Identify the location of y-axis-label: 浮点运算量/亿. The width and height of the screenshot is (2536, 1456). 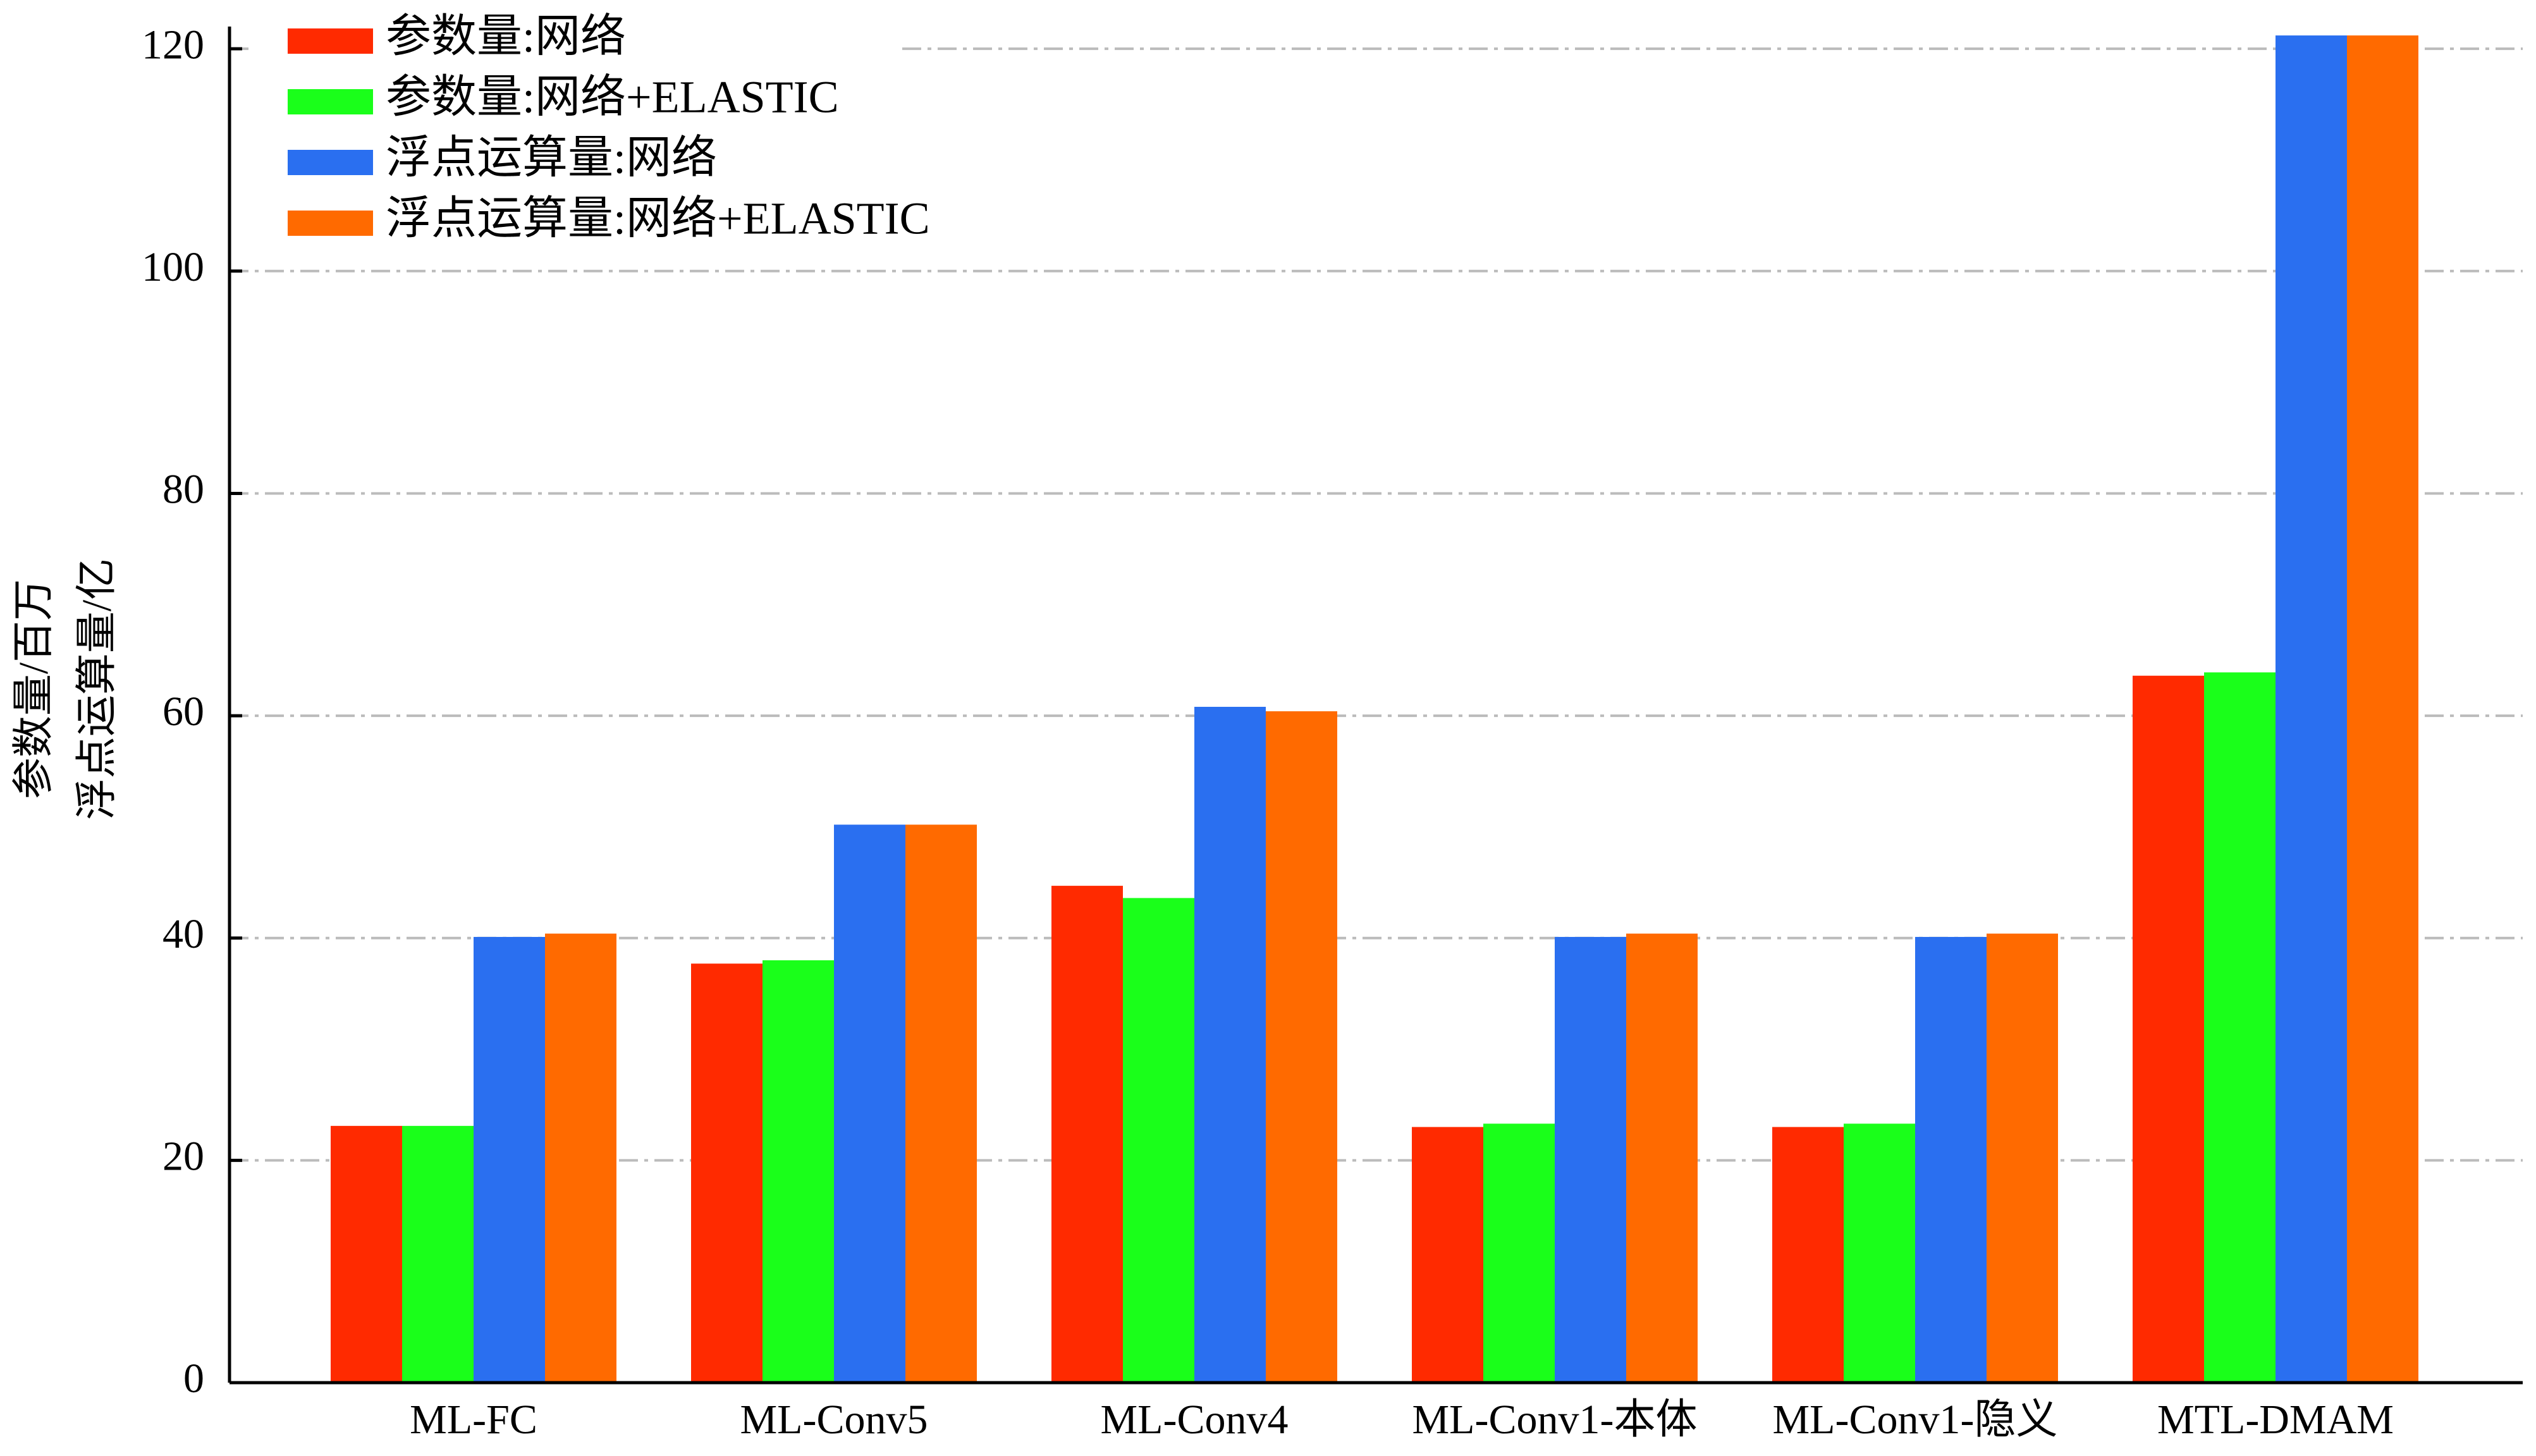
(97, 689).